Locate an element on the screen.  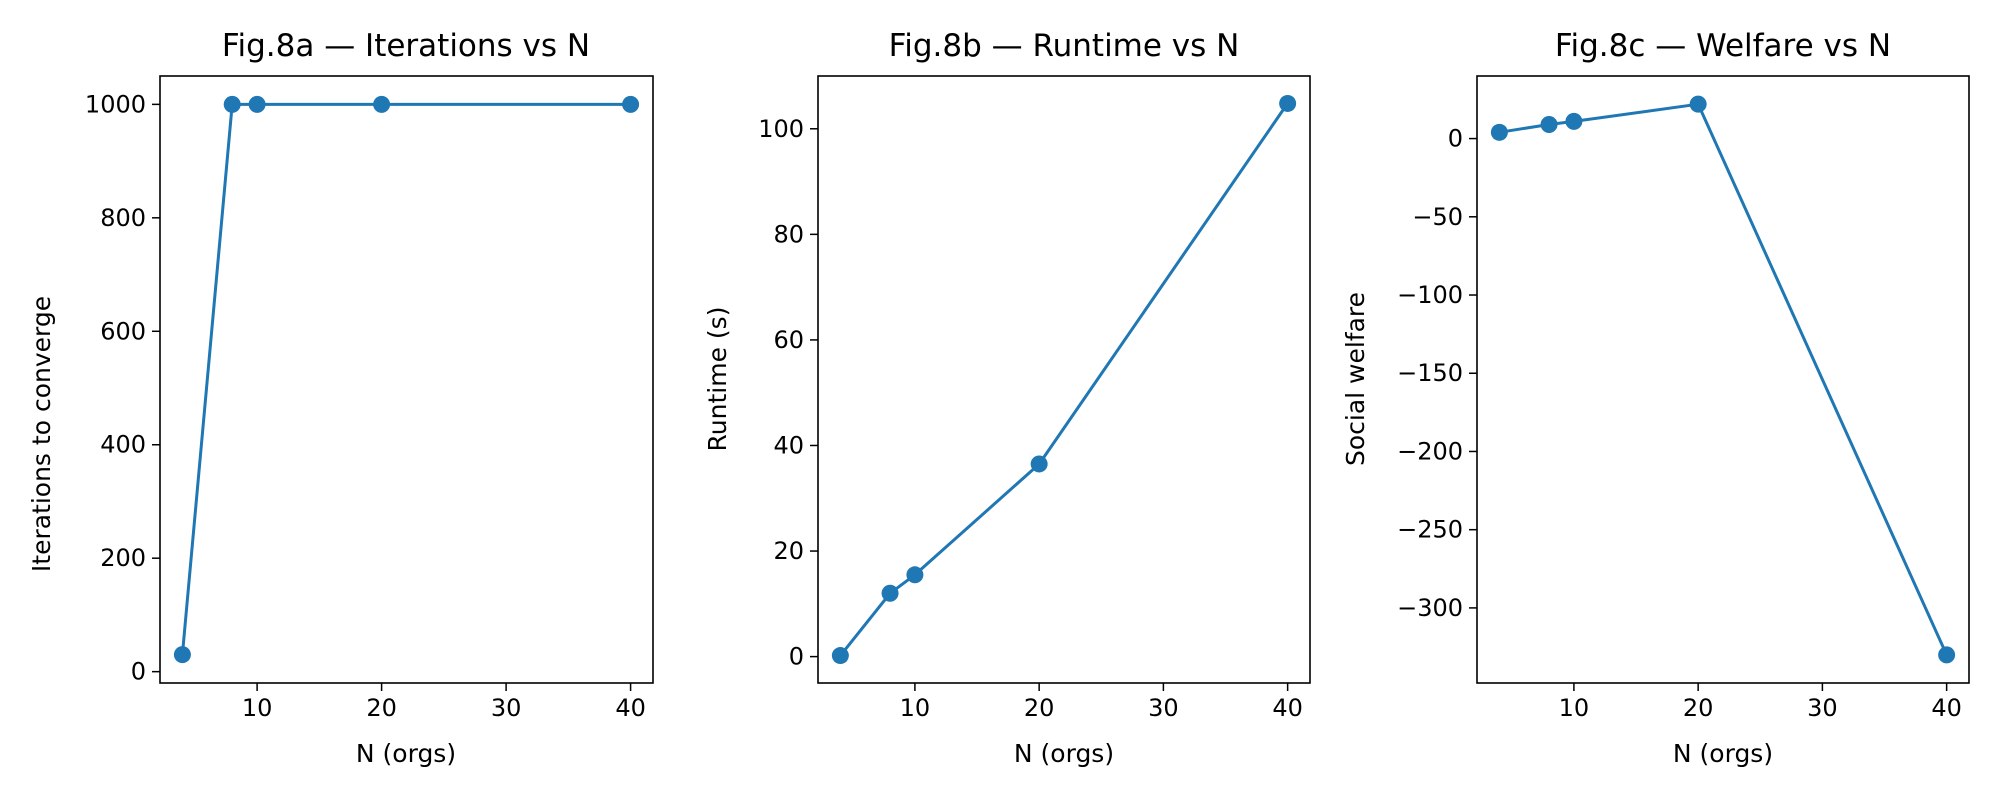
y-axis-label: Runtime (s) is located at coordinates (717, 379).